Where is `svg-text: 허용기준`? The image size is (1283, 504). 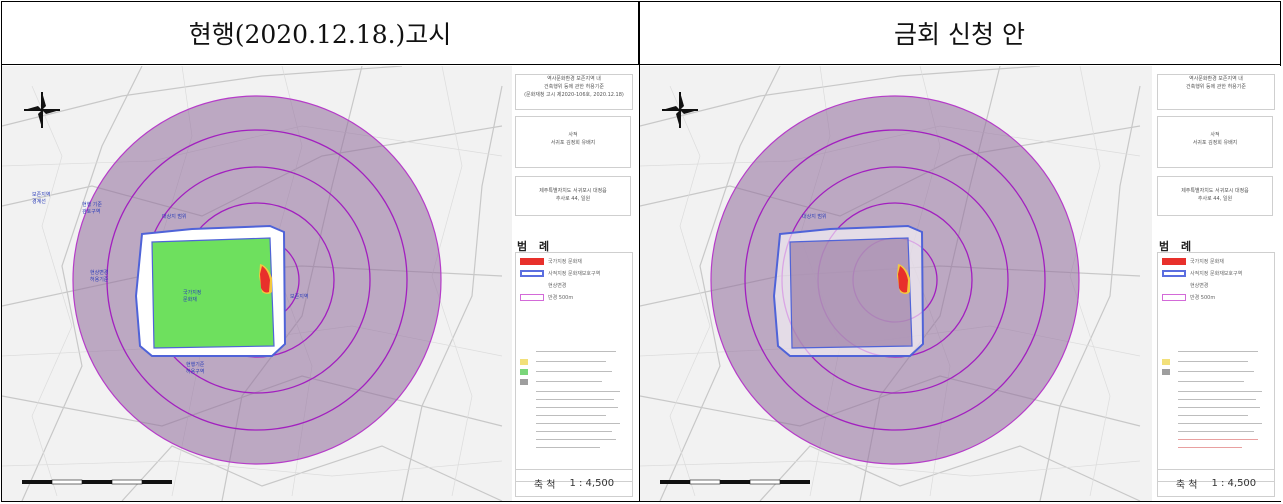 svg-text: 허용기준 is located at coordinates (99, 279).